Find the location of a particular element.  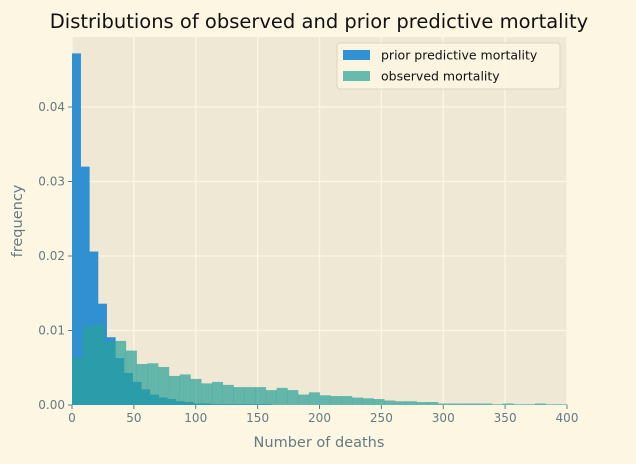

x-axis-ticks: 0 50 100 150 200 250 300 350 400 is located at coordinates (323, 415).